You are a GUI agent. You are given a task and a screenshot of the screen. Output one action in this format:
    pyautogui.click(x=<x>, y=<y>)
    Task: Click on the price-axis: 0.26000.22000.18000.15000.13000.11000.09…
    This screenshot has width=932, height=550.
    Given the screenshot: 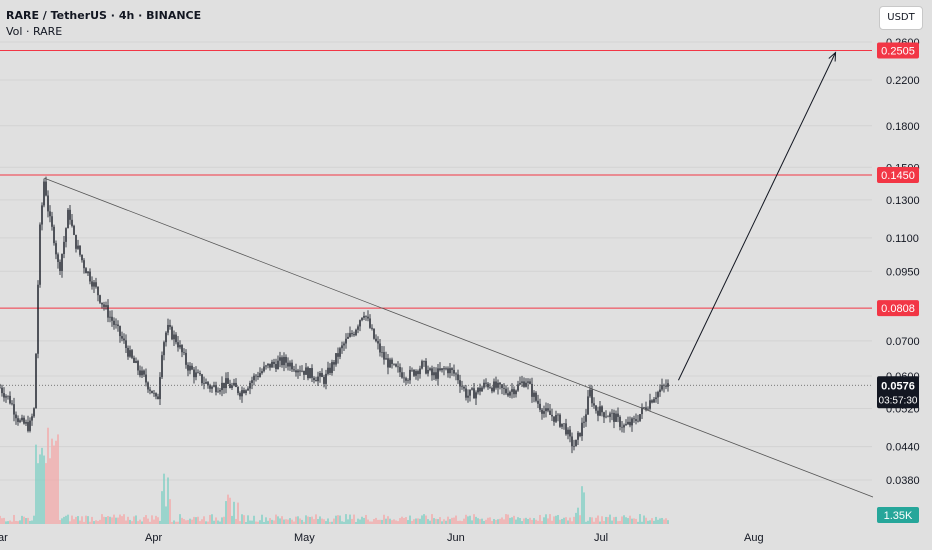 What is the action you would take?
    pyautogui.click(x=902, y=275)
    